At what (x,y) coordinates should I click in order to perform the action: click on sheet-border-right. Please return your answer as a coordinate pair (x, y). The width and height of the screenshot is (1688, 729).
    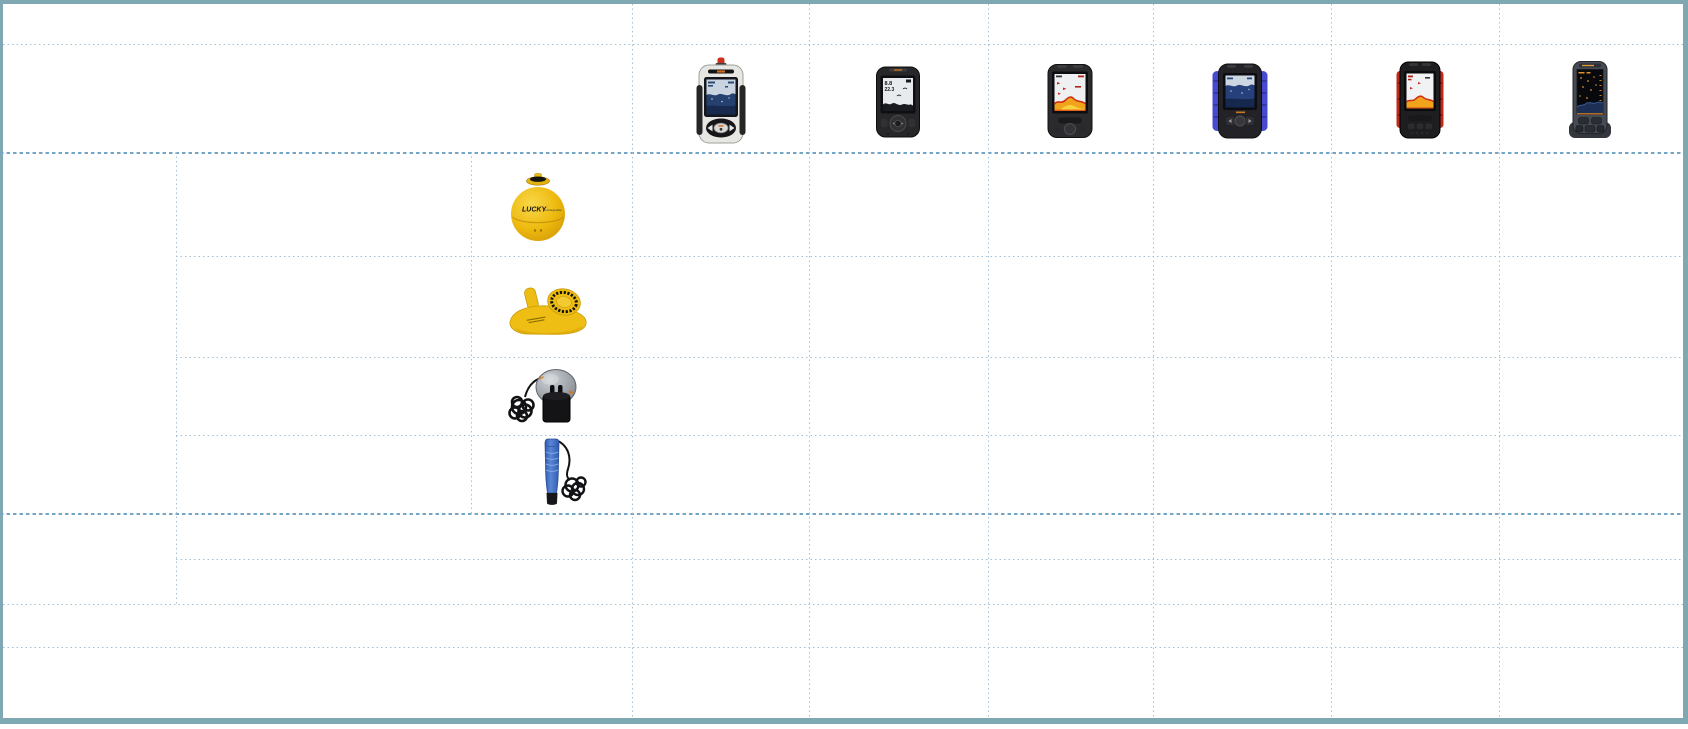
    Looking at the image, I should click on (1685, 361).